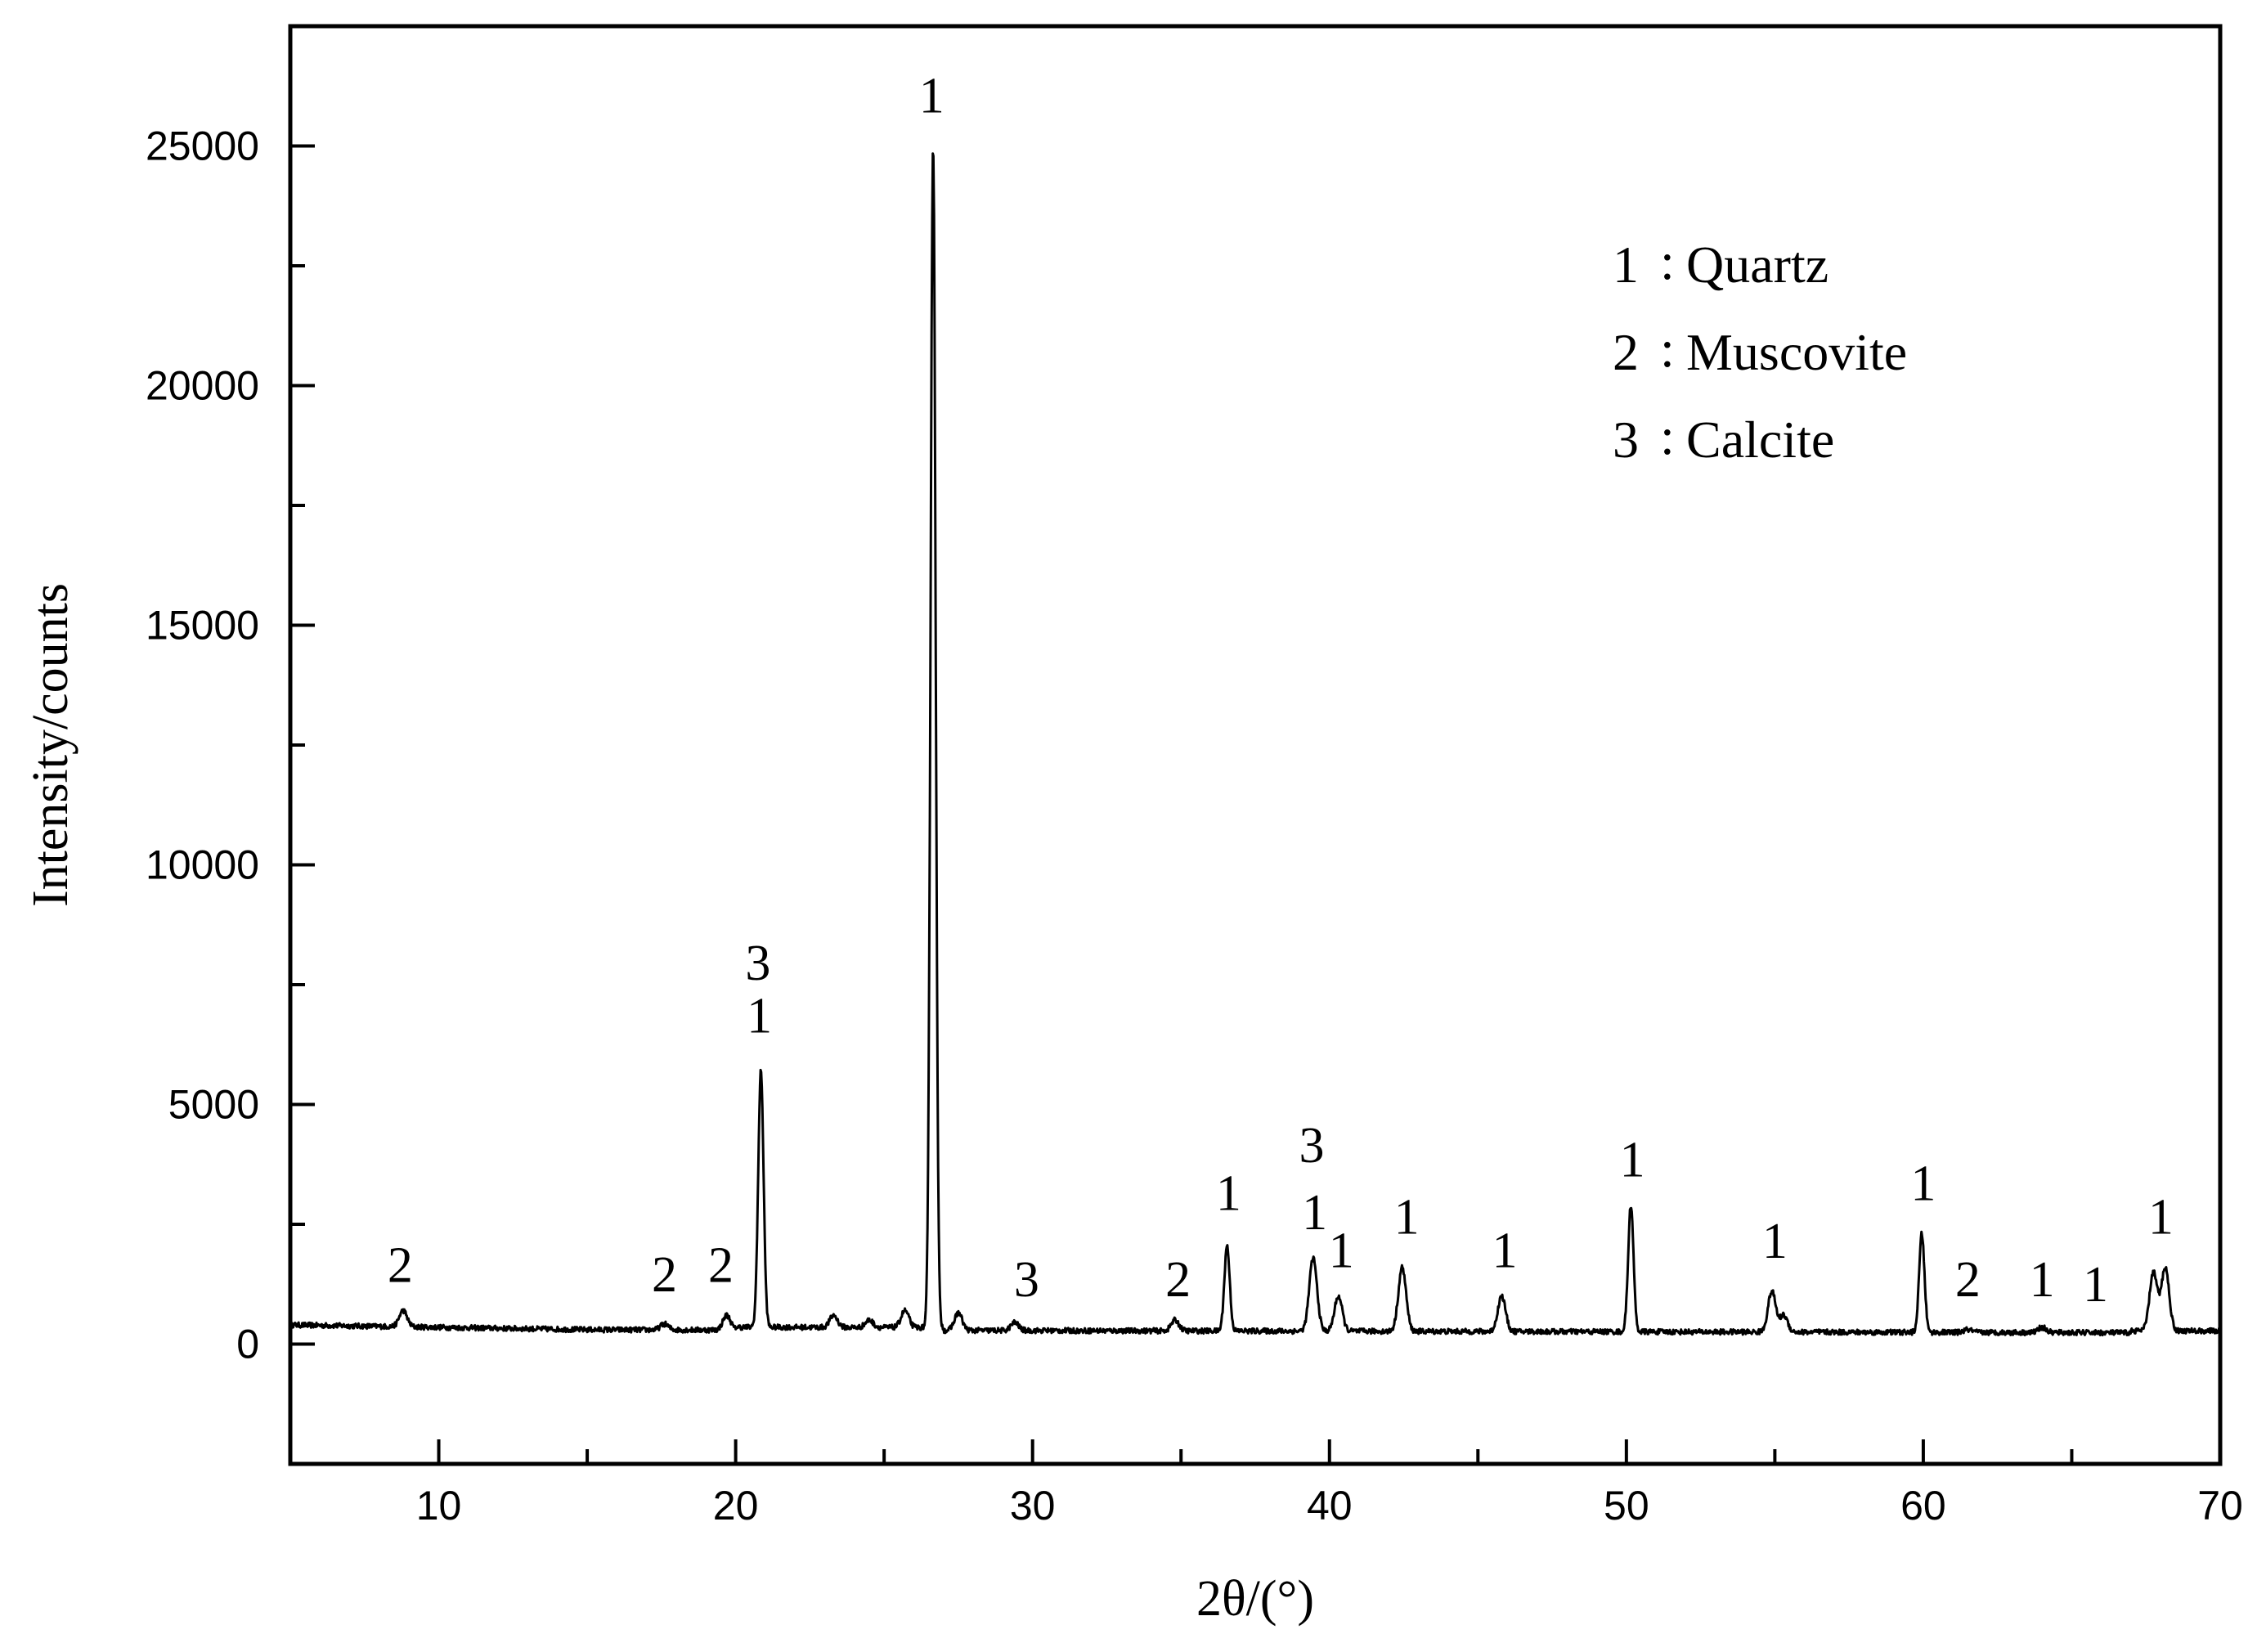 The height and width of the screenshot is (1652, 2266). What do you see at coordinates (247, 1344) in the screenshot?
I see `y-tick-label: 0` at bounding box center [247, 1344].